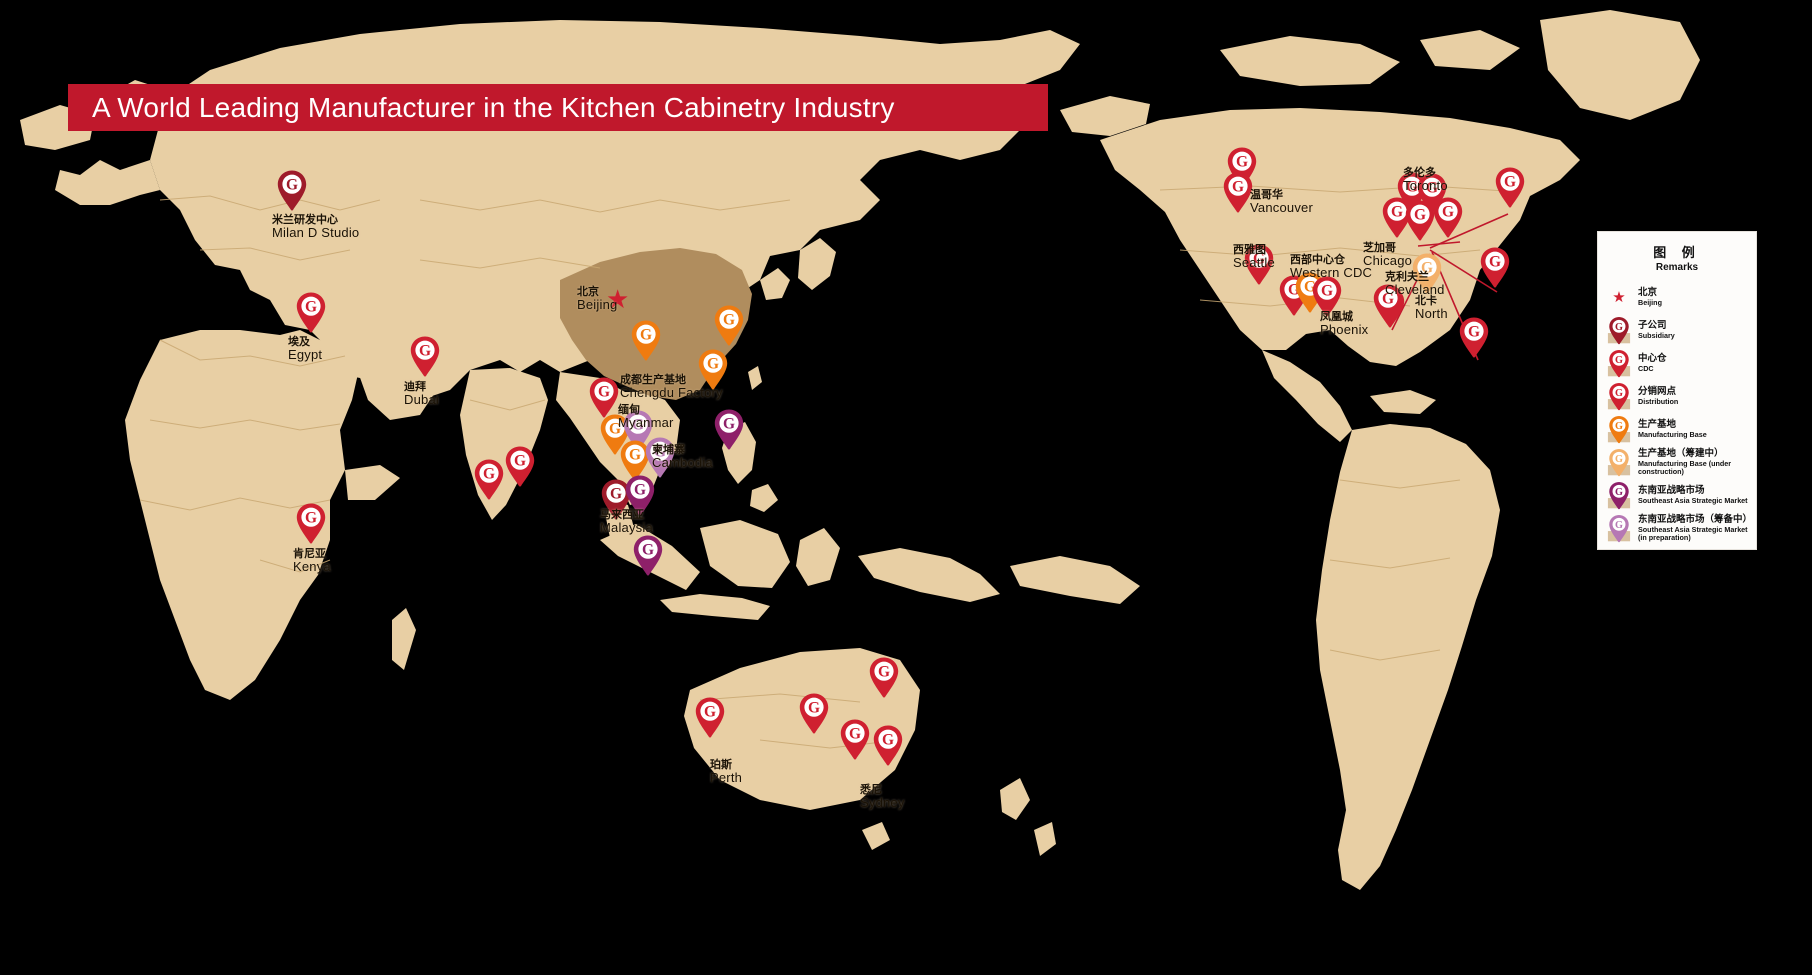  Describe the element at coordinates (1656, 335) in the screenshot. I see `legend-label-en: Subsidiary` at that location.